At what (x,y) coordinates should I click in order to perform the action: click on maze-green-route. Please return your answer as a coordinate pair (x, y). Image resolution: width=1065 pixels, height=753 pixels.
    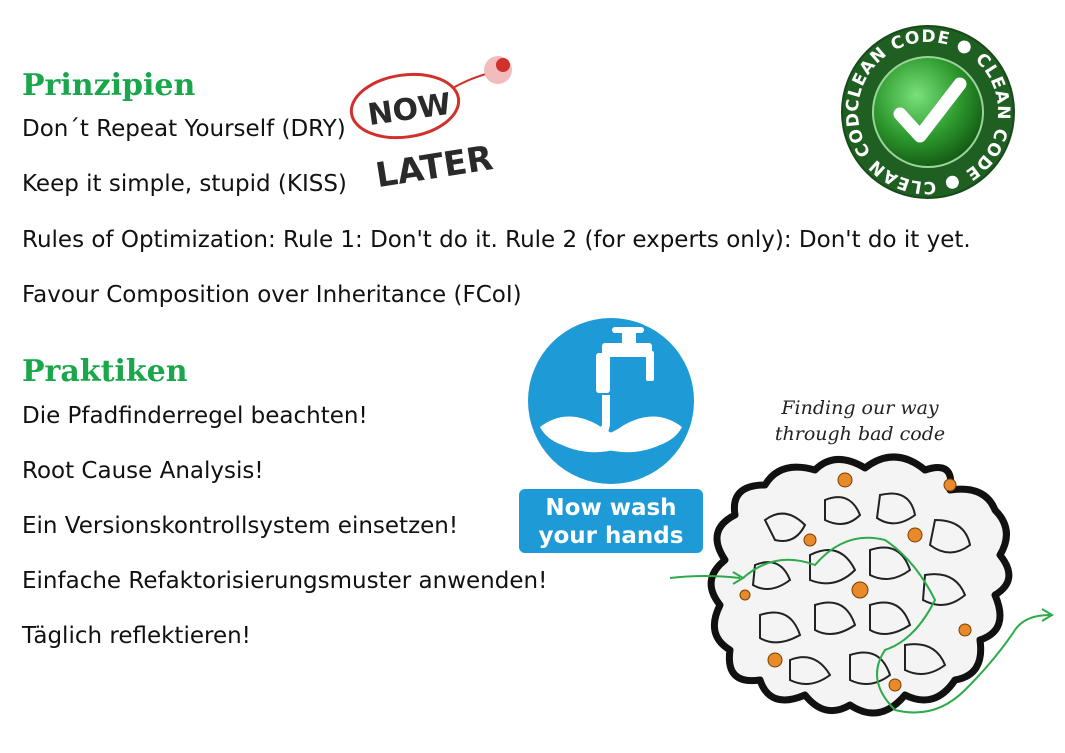
    Looking at the image, I should click on (896, 625).